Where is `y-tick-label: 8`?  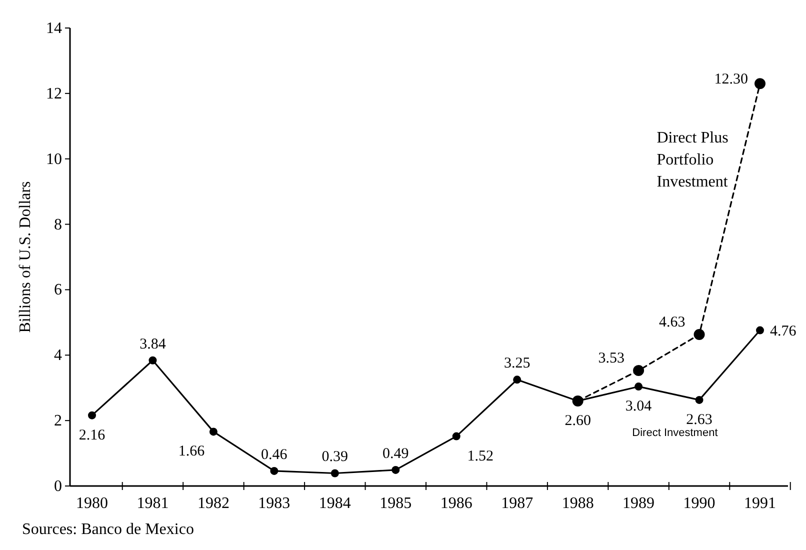 y-tick-label: 8 is located at coordinates (58, 225).